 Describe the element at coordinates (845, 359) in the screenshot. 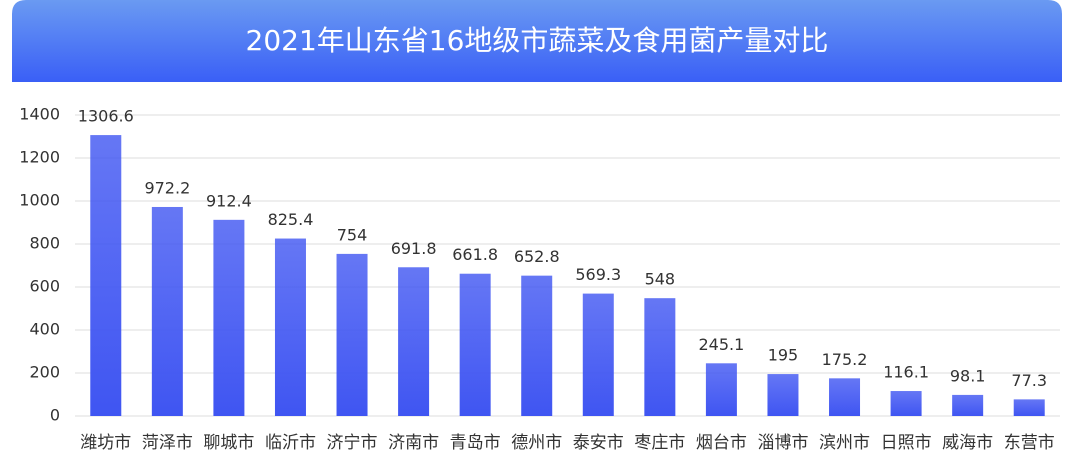

I see `value-label: 175.2` at that location.